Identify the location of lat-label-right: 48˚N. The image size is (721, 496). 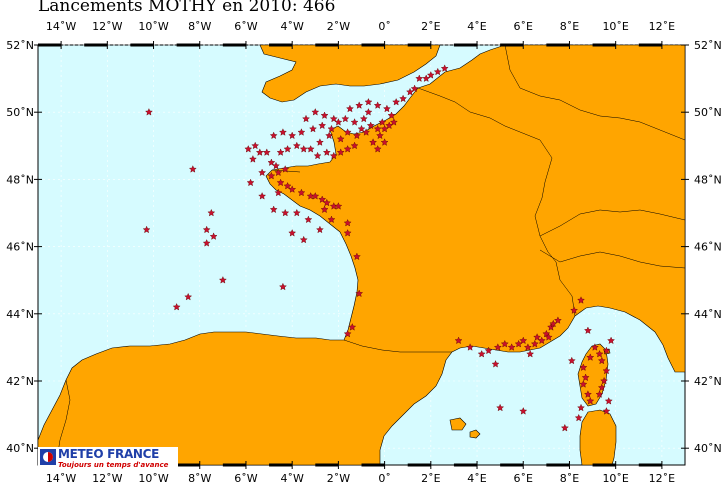
(707, 179).